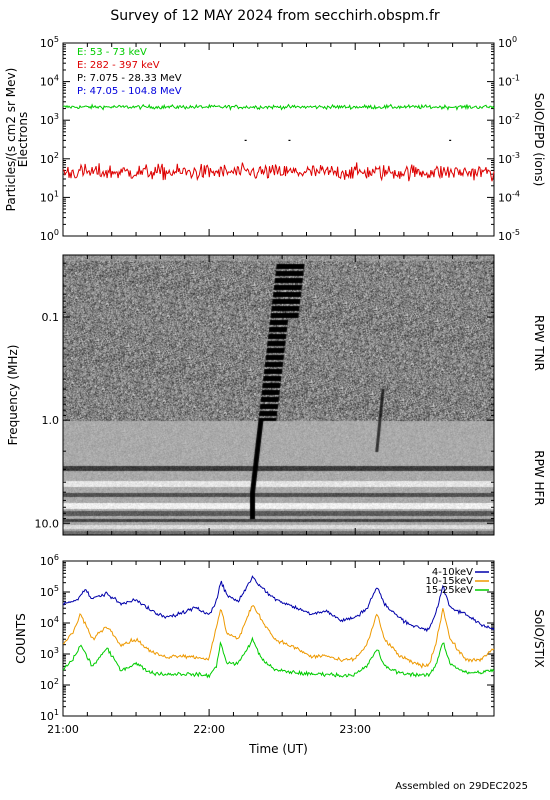  Describe the element at coordinates (112, 52) in the screenshot. I see `epd-legend-entry: E: 53 - 73 keV` at that location.